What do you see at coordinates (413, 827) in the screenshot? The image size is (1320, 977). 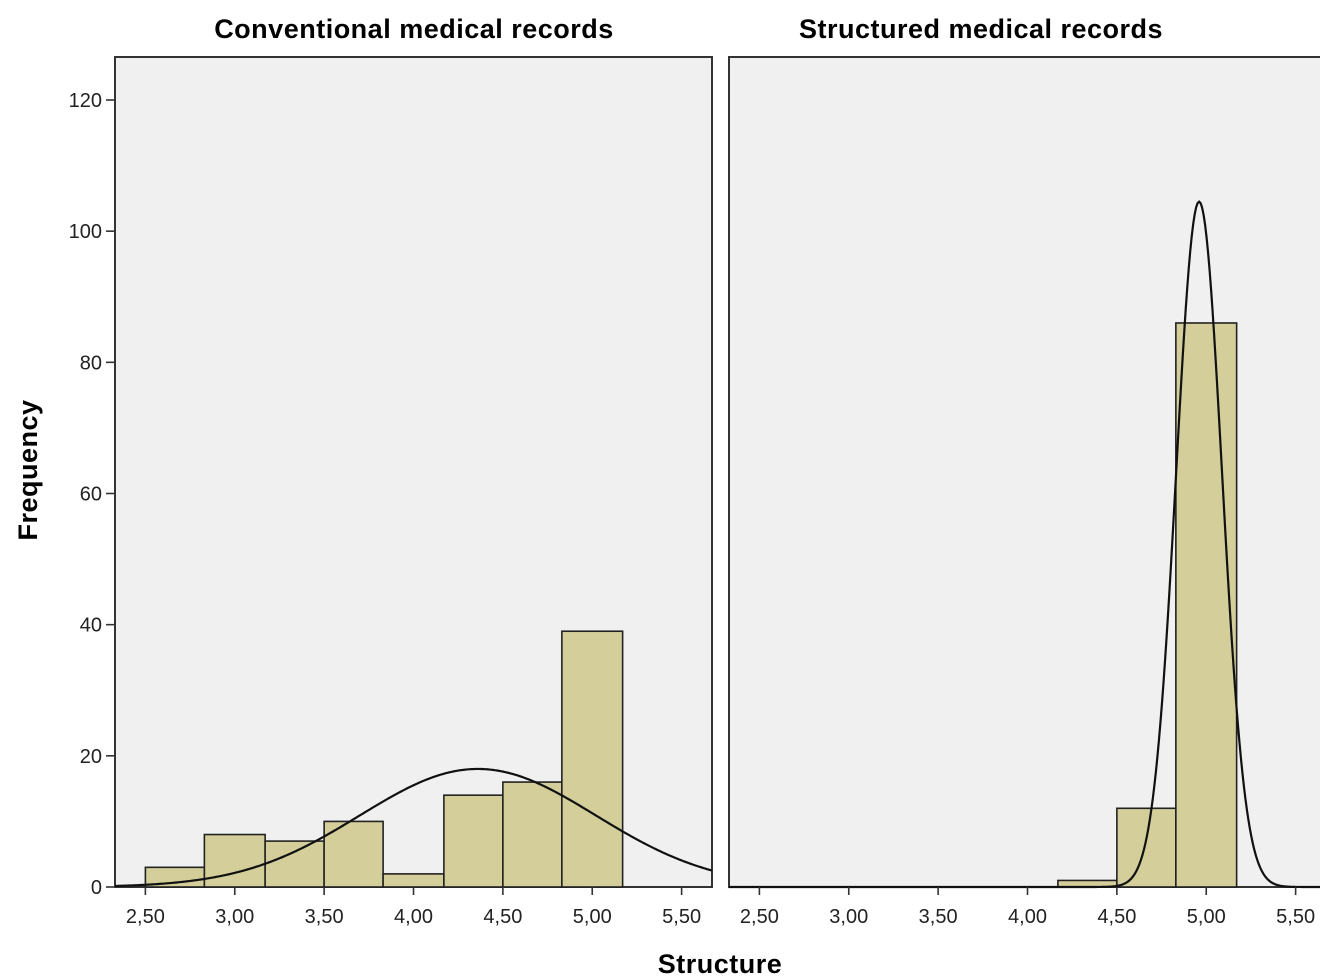 I see `normal-curve` at bounding box center [413, 827].